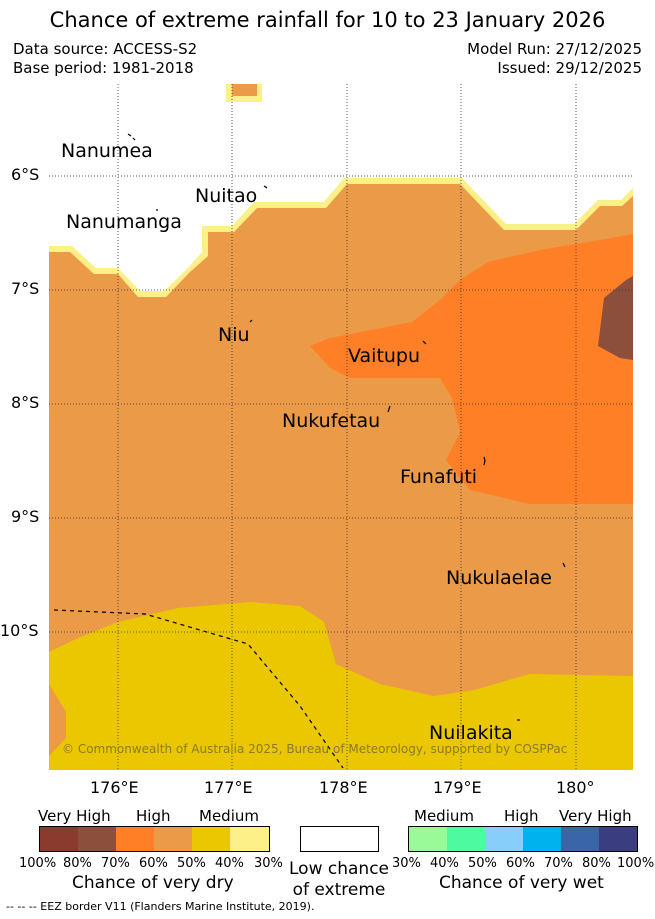 Image resolution: width=655 pixels, height=919 pixels. Describe the element at coordinates (77, 863) in the screenshot. I see `dry-pct-label: 80%` at that location.